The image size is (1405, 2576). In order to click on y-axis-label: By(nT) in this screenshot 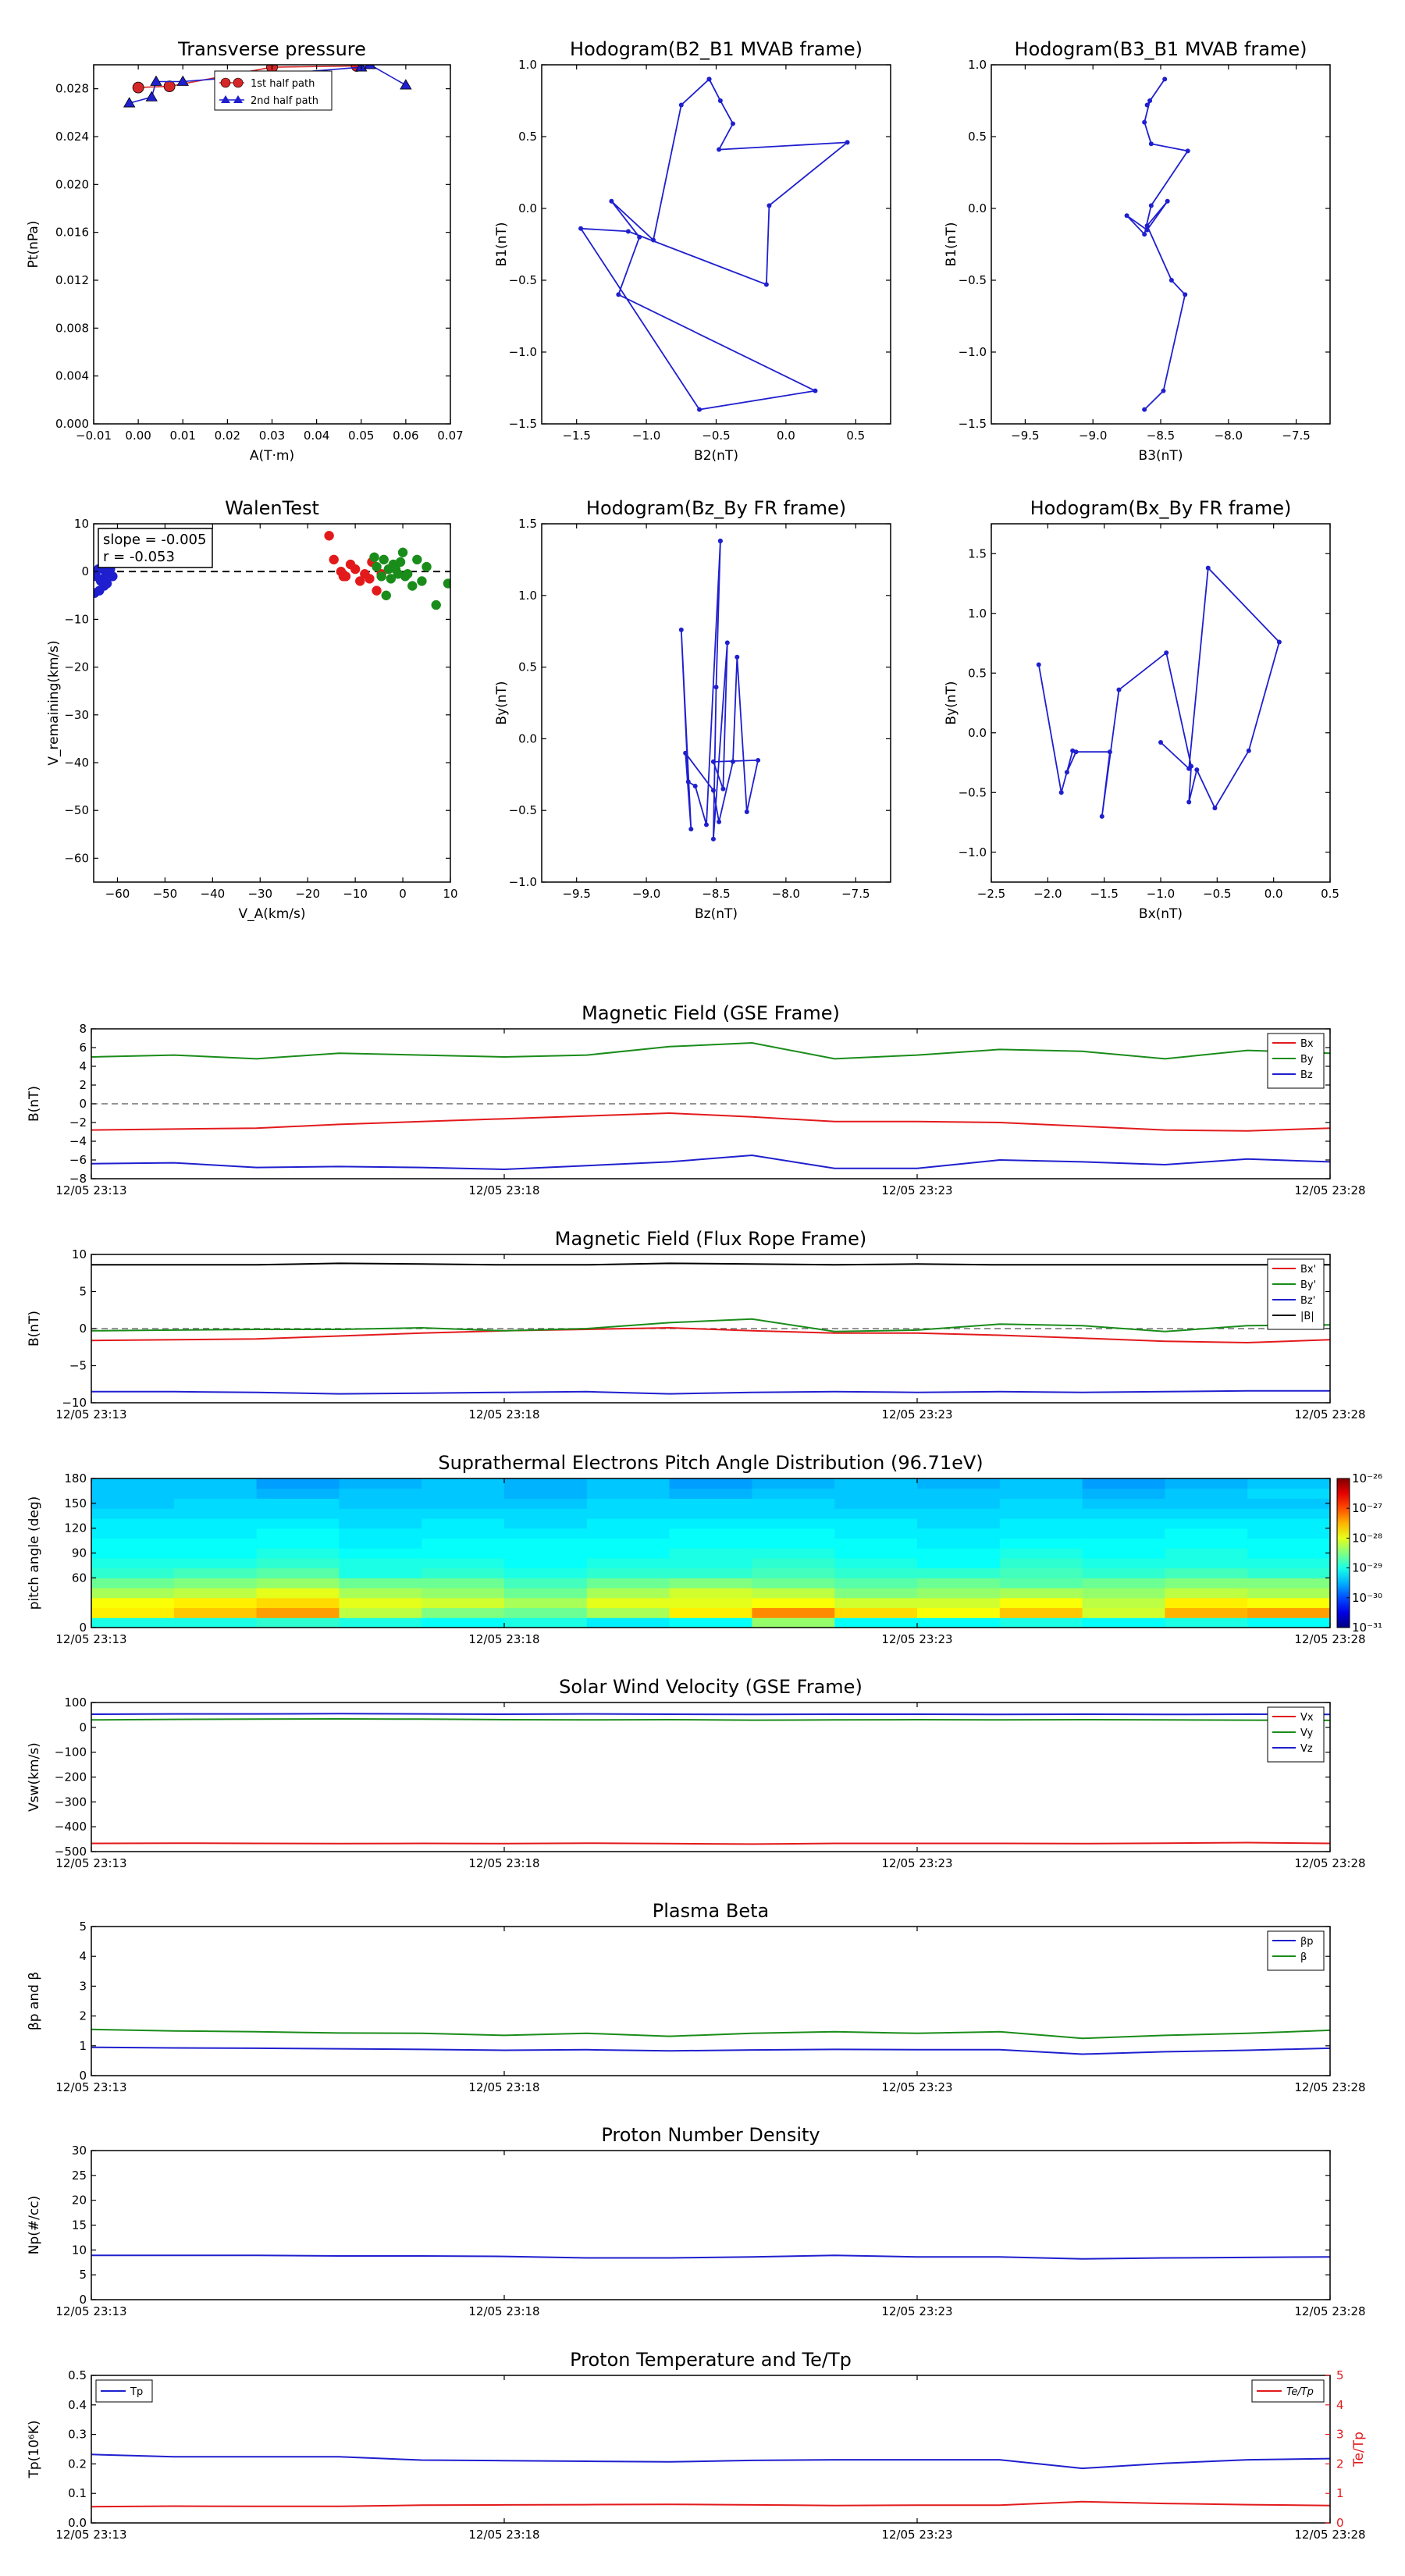, I will do `click(952, 702)`.